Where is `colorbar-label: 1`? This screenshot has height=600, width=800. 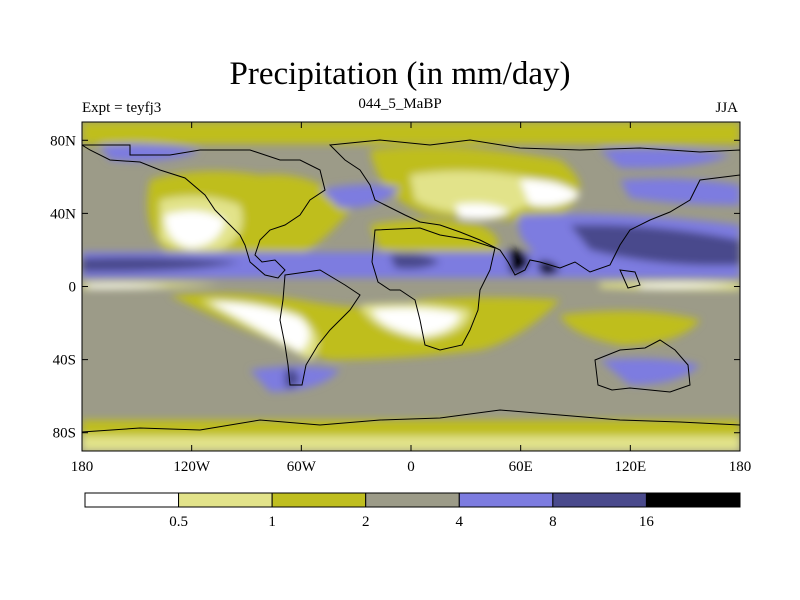 colorbar-label: 1 is located at coordinates (272, 522).